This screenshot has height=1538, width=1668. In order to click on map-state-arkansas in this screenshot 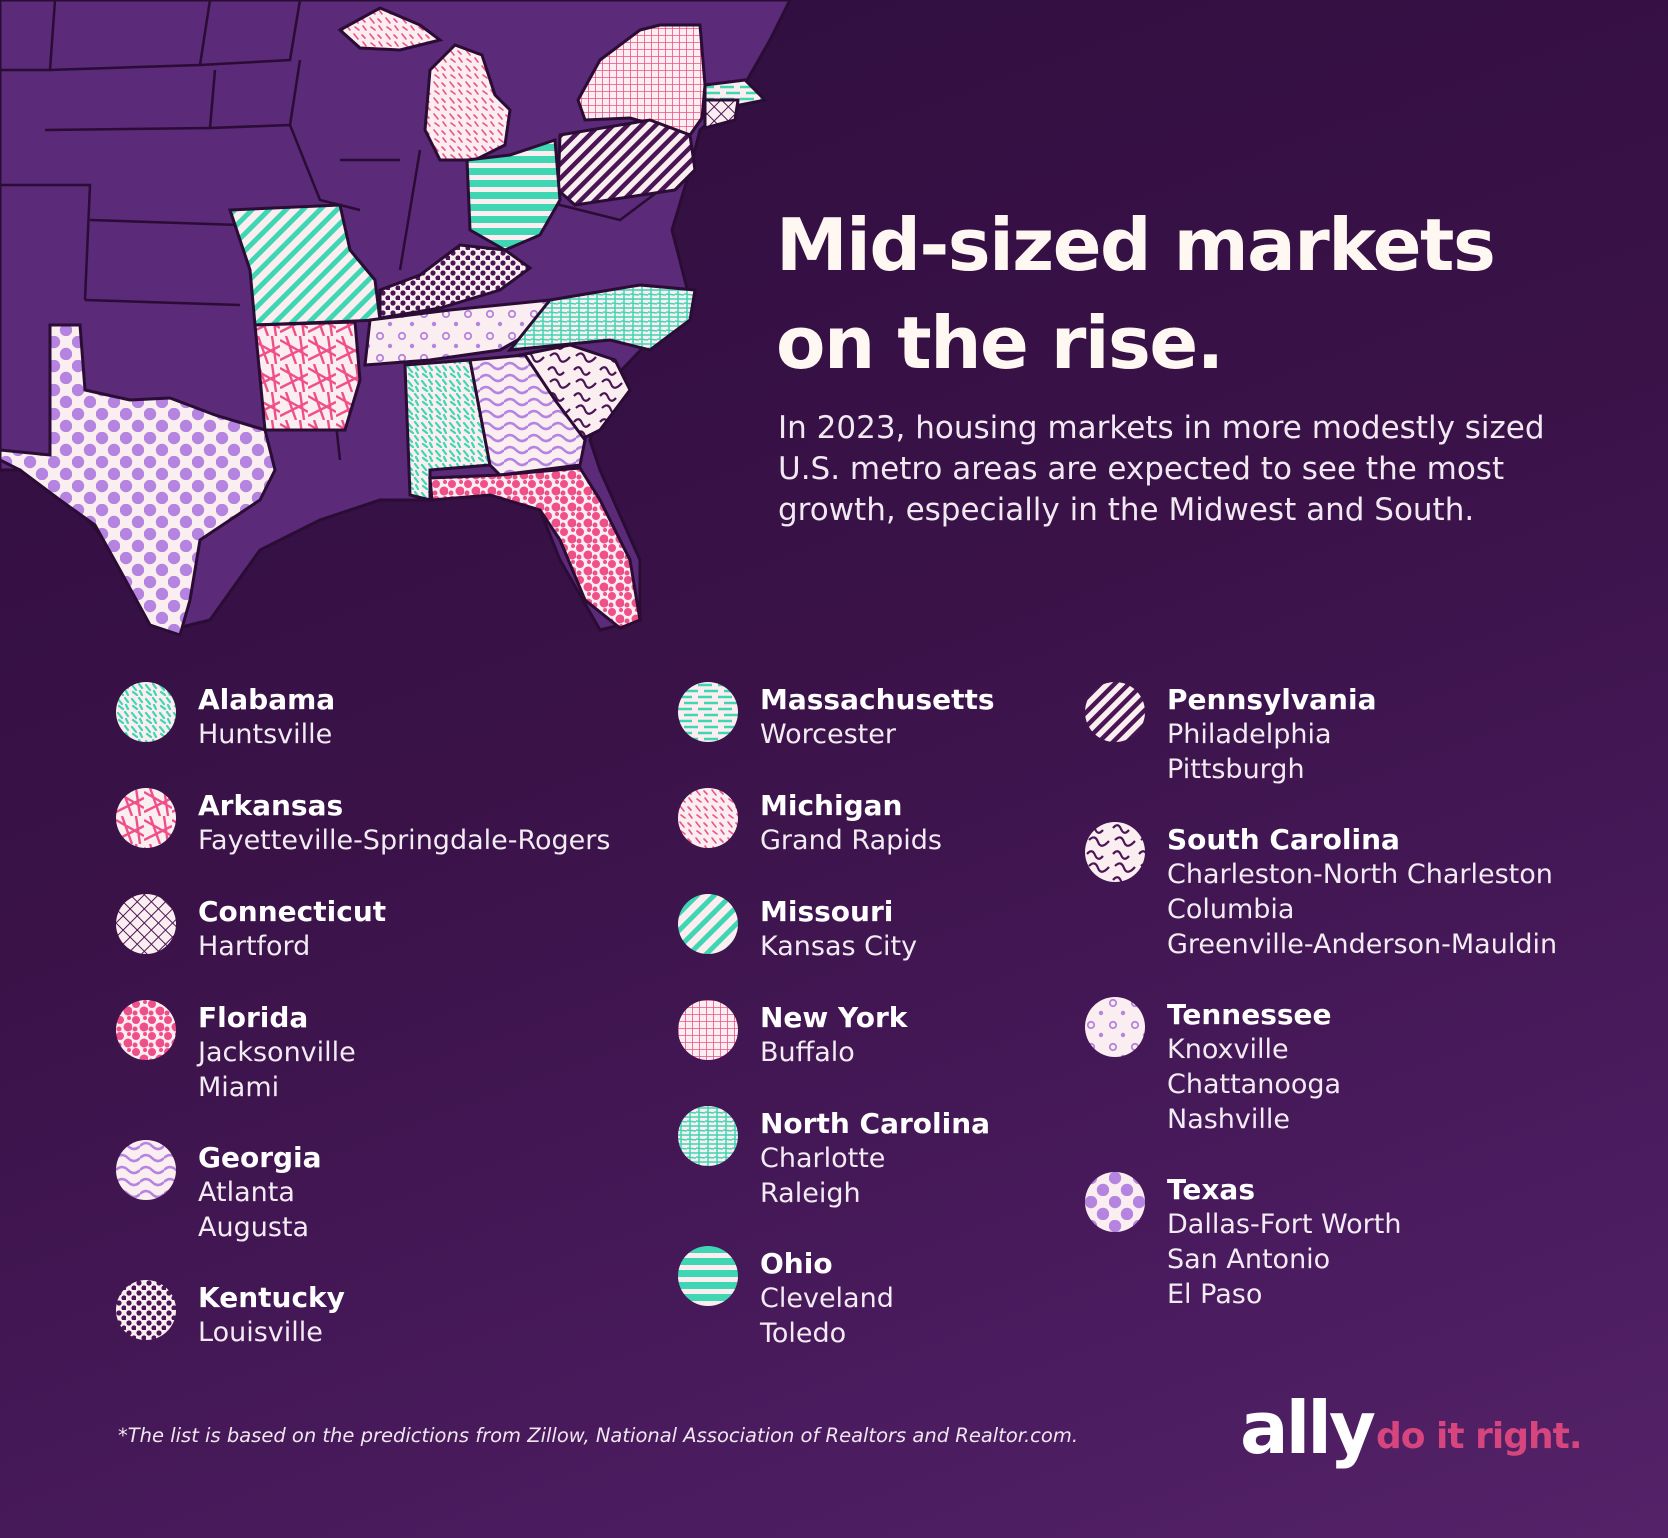, I will do `click(307, 376)`.